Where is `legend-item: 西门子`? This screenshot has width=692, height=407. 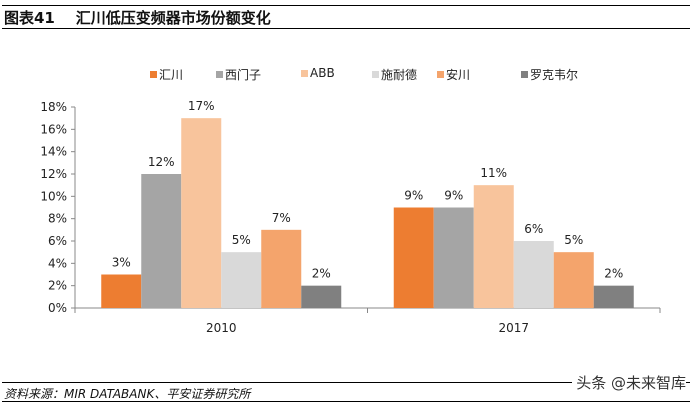 legend-item: 西门子 is located at coordinates (238, 74).